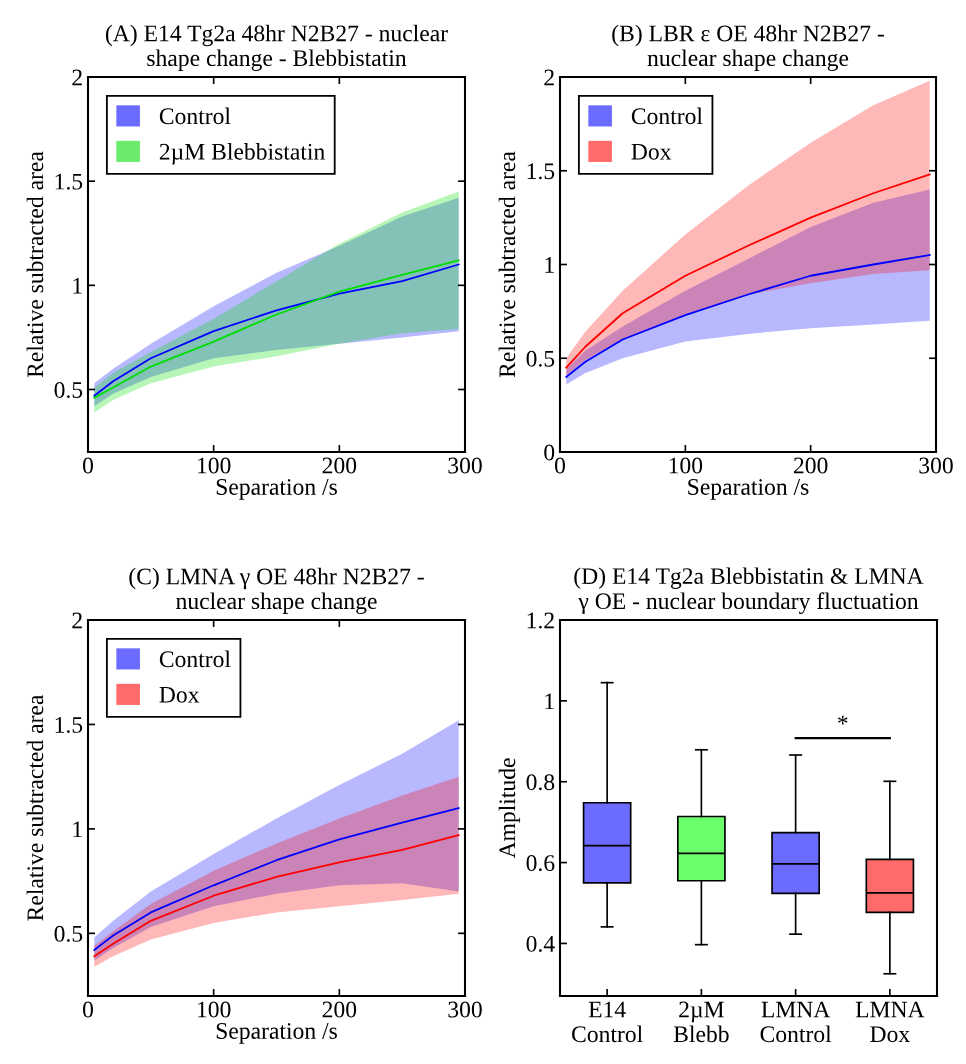 The height and width of the screenshot is (1064, 966). Describe the element at coordinates (242, 154) in the screenshot. I see `legend-label: 2µM Blebbistatin` at that location.